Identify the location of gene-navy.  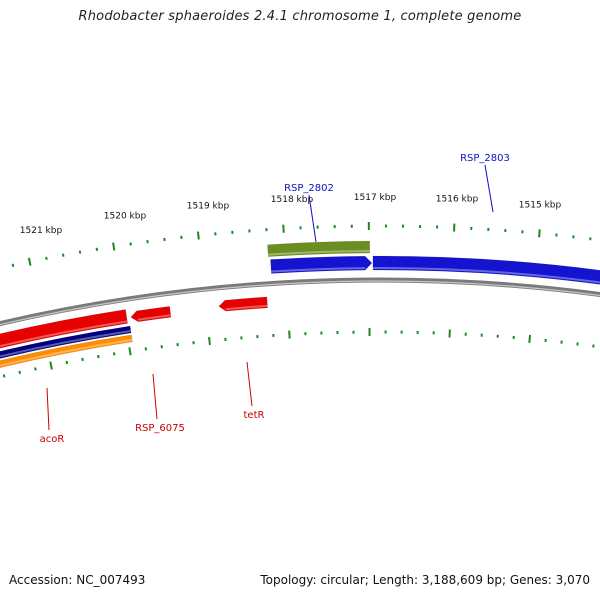
(66, 345).